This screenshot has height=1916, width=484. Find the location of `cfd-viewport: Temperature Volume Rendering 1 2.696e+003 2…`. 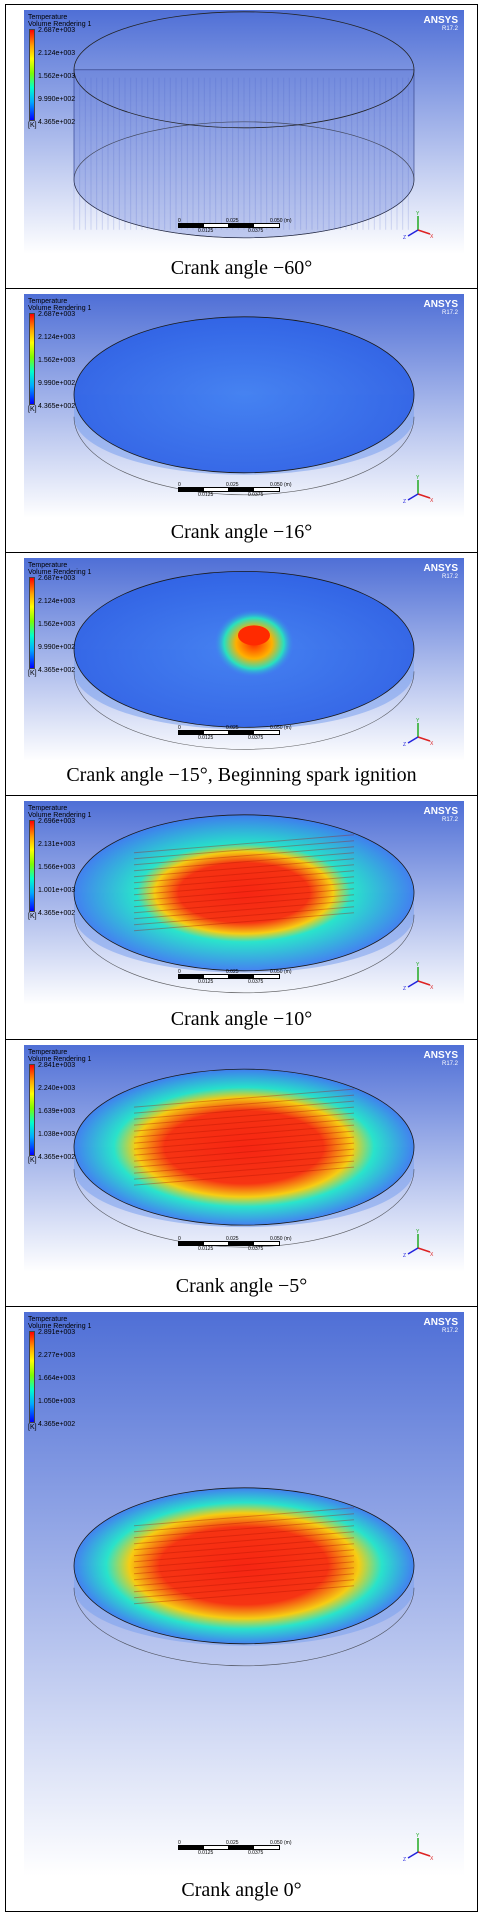

cfd-viewport: Temperature Volume Rendering 1 2.696e+003 2… is located at coordinates (244, 903).